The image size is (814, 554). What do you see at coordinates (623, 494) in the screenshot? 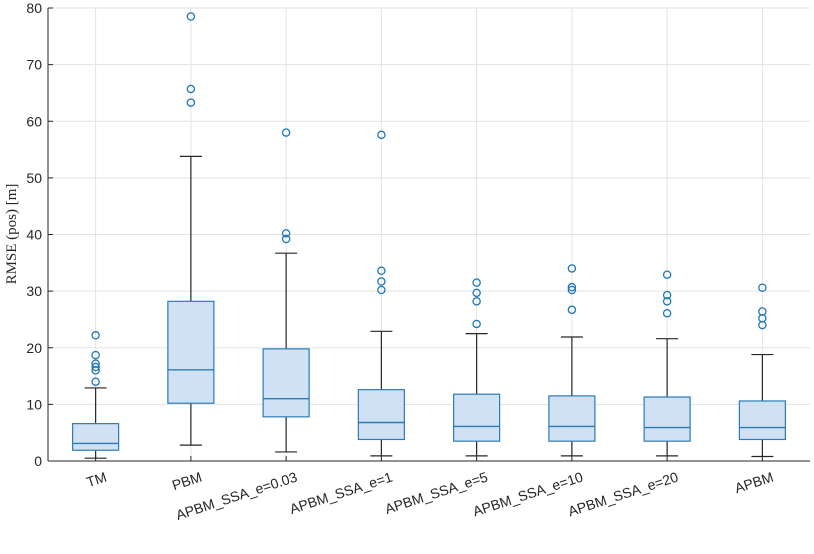
I see `x-tick-label: APBM_SSA_e=20` at bounding box center [623, 494].